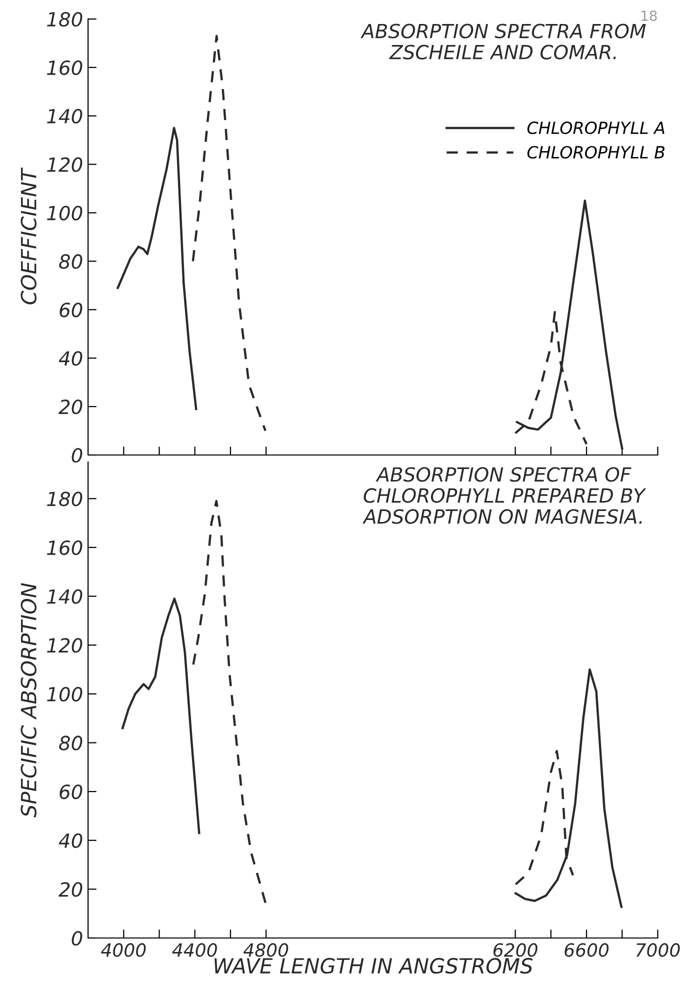 The image size is (688, 988). I want to click on legend-label: CHLOROPHYLL B, so click(595, 152).